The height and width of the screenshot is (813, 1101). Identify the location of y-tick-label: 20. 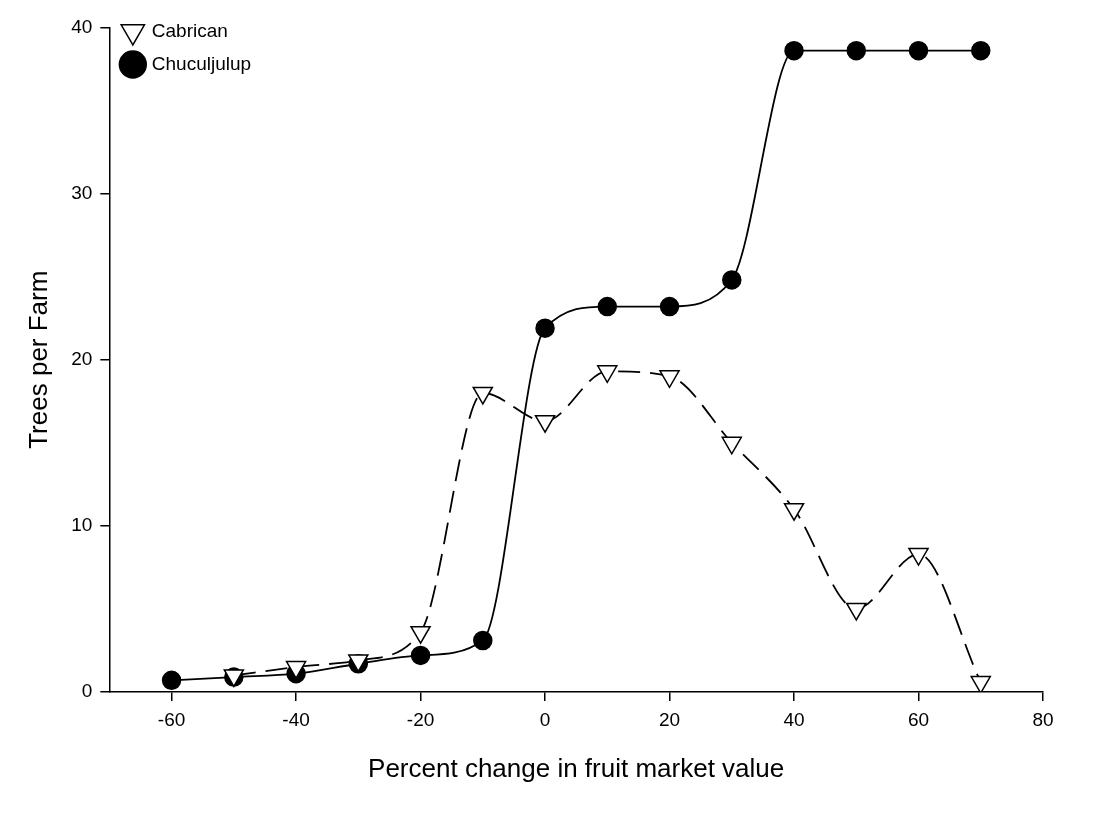
(82, 358).